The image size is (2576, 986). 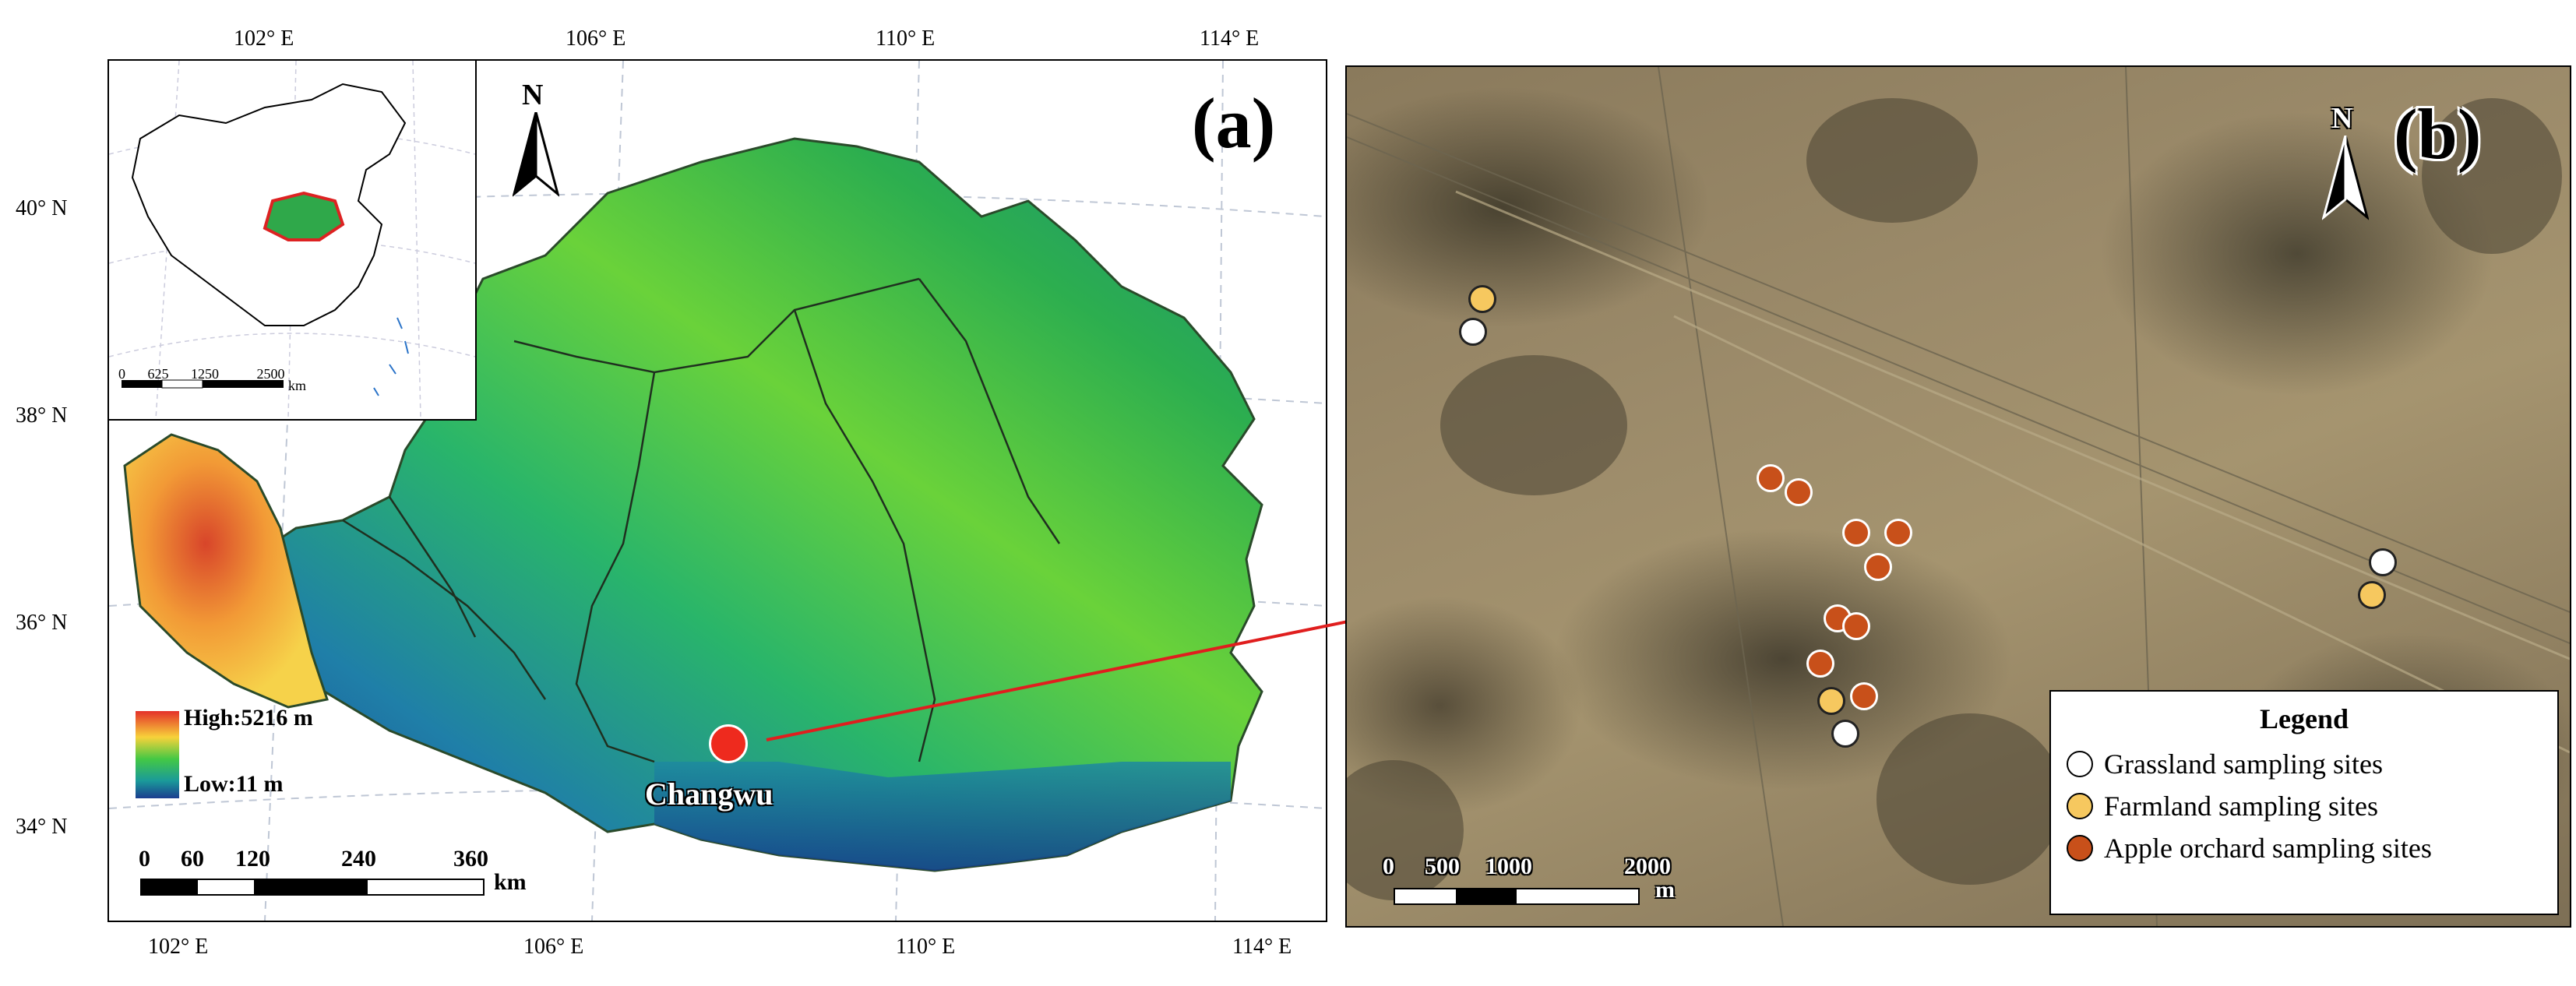 I want to click on top-lon-tick-102: 102° E, so click(x=264, y=38).